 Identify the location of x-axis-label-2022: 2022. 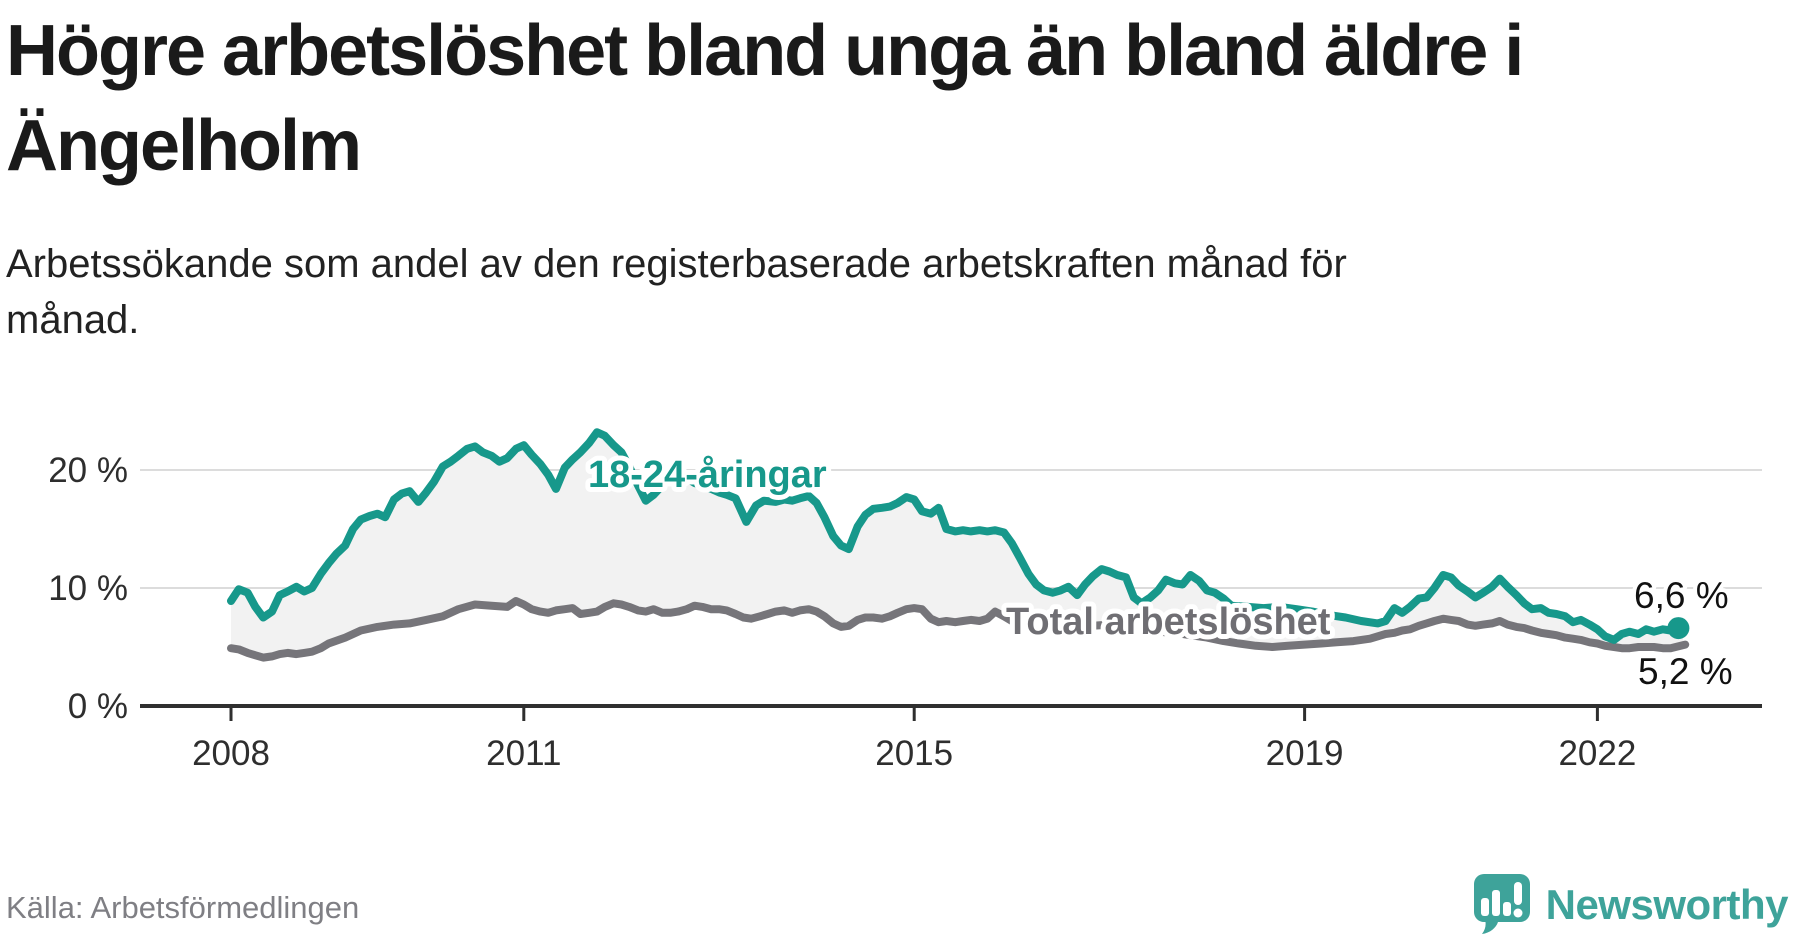
(1597, 753).